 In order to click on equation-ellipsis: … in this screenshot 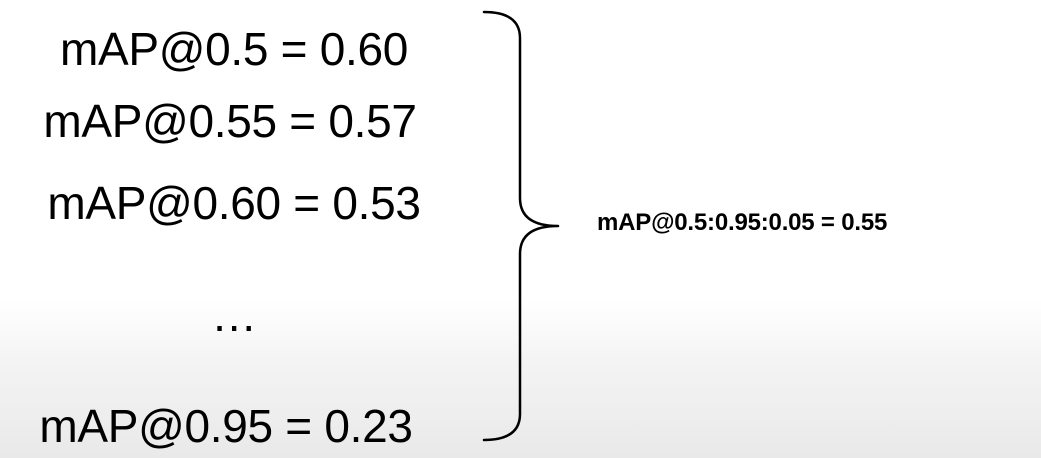, I will do `click(234, 315)`.